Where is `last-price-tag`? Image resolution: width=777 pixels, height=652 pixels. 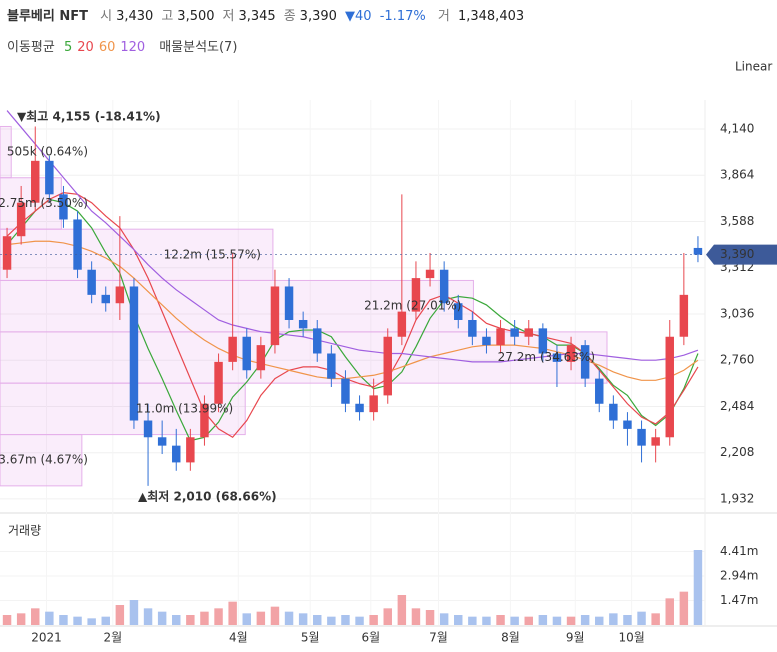
last-price-tag is located at coordinates (741, 254).